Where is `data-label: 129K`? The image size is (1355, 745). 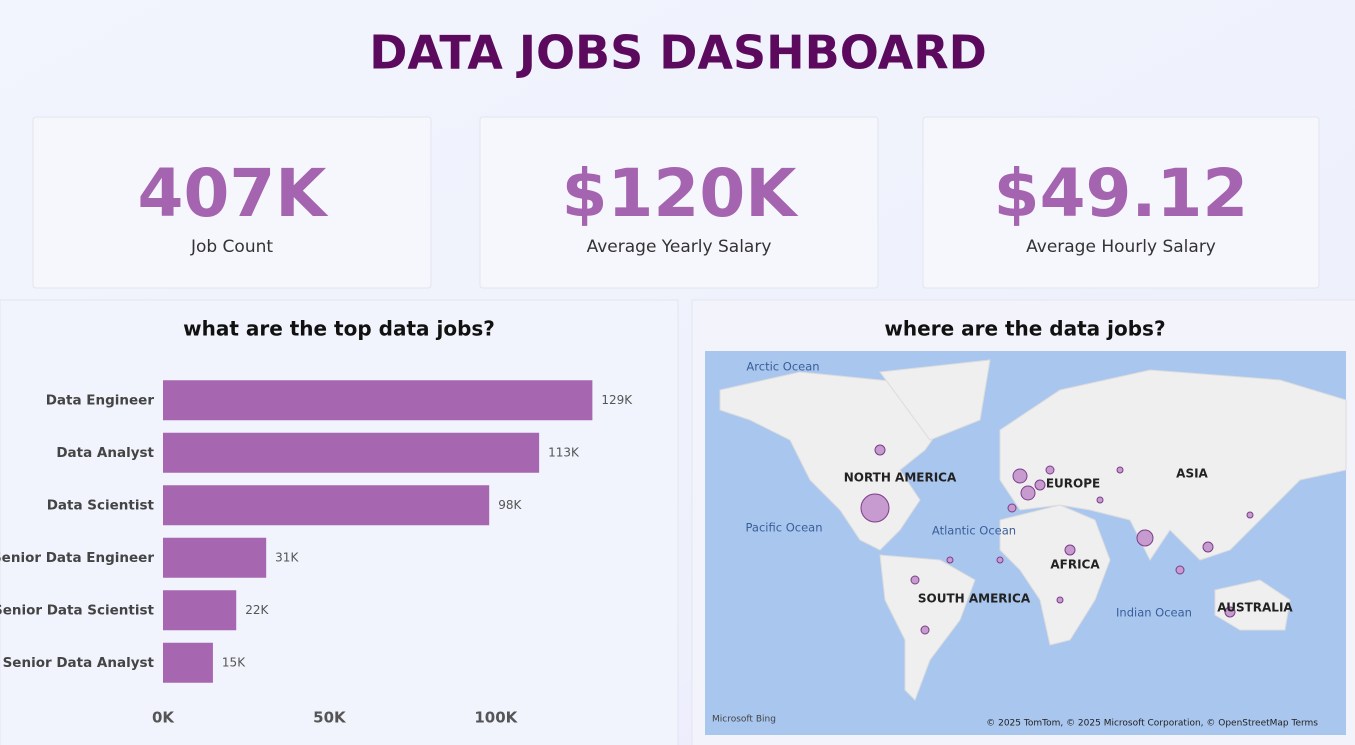
data-label: 129K is located at coordinates (617, 400).